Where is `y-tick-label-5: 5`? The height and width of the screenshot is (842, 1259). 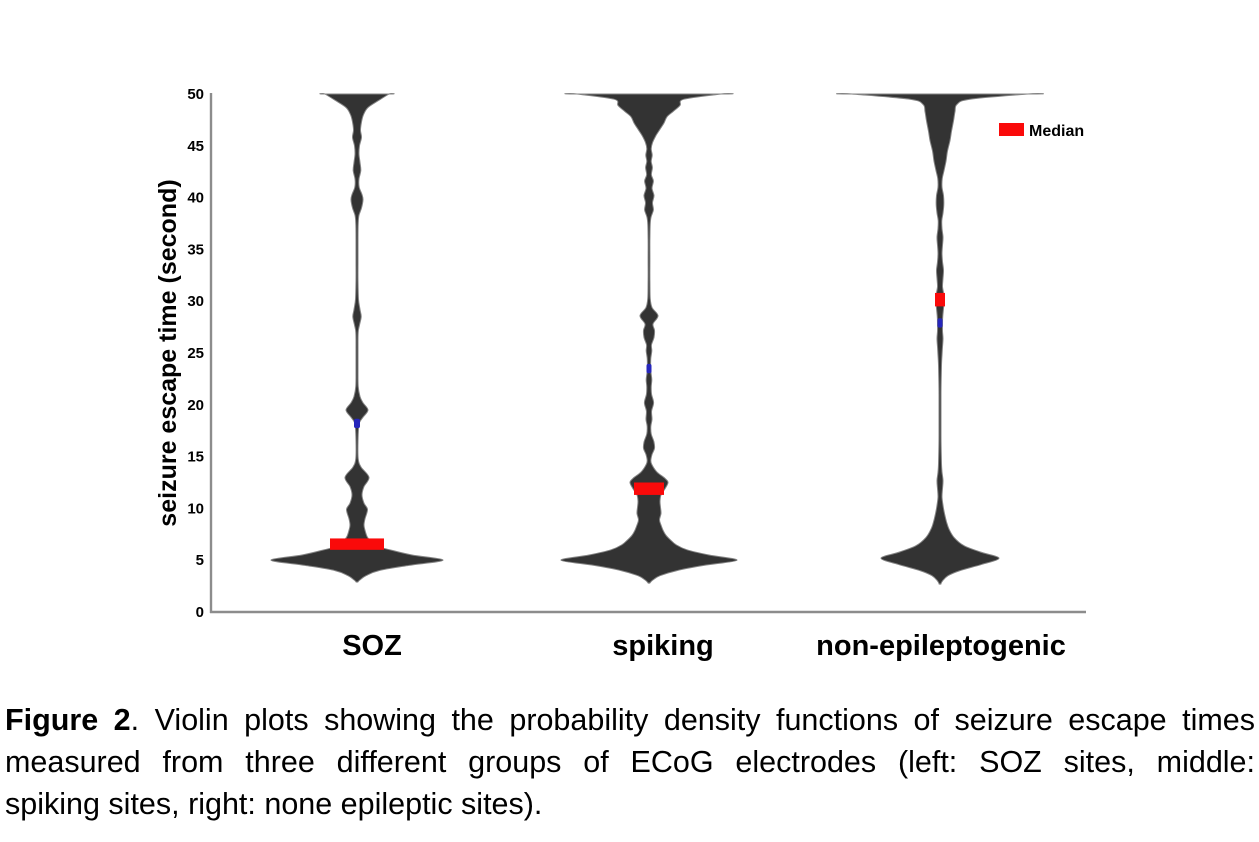
y-tick-label-5: 5 is located at coordinates (200, 560).